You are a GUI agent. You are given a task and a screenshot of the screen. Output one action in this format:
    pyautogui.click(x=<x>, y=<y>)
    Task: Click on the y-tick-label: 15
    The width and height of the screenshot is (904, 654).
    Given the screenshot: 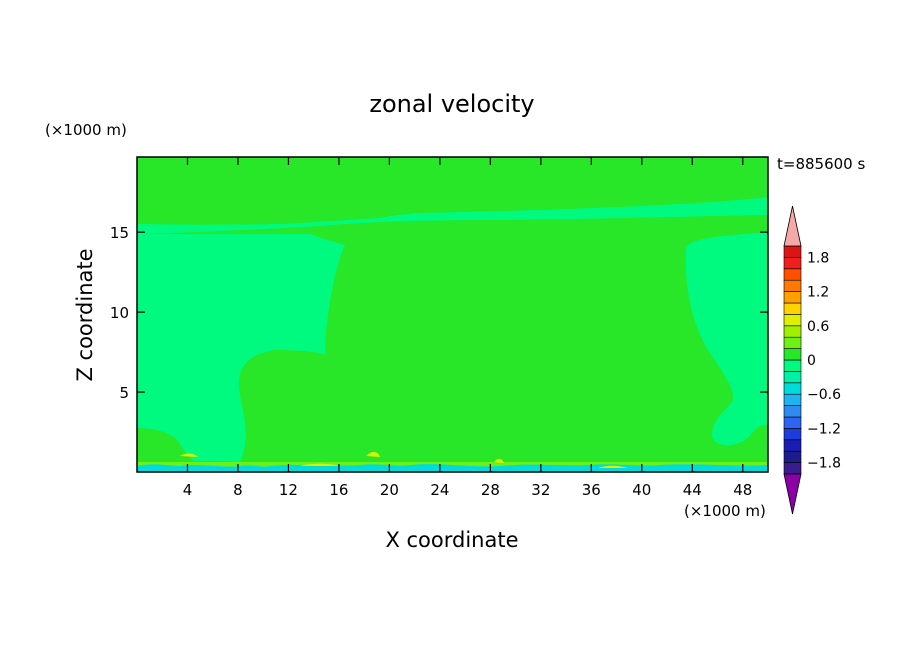 What is the action you would take?
    pyautogui.click(x=119, y=233)
    